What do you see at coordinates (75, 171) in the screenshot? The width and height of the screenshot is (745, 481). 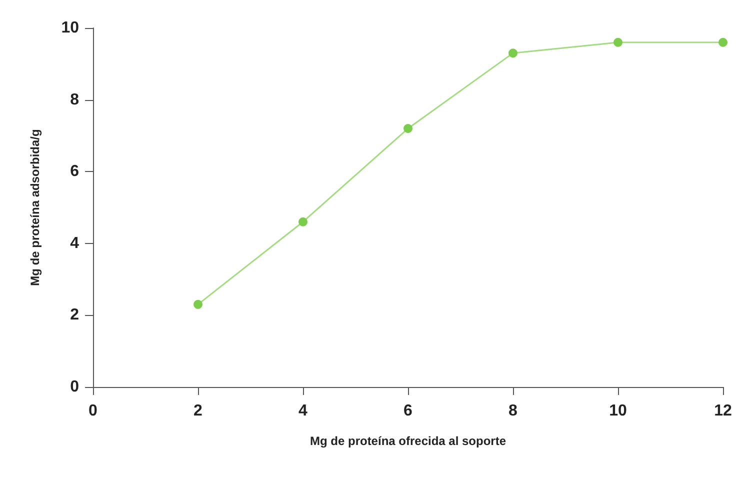 I see `y-tick-label: 6` at bounding box center [75, 171].